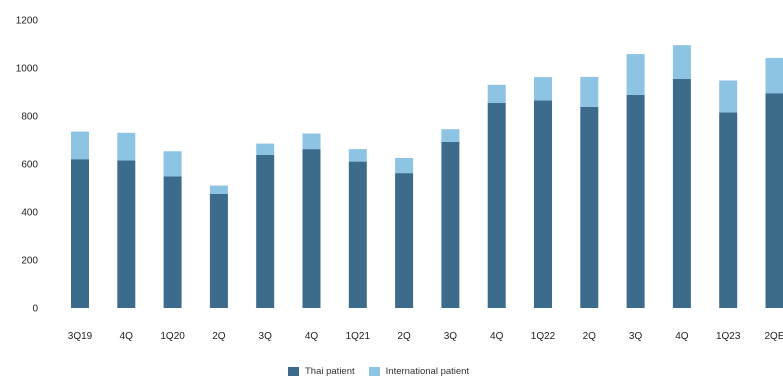 This screenshot has height=386, width=783. I want to click on legend: Thai patient International patient, so click(385, 371).